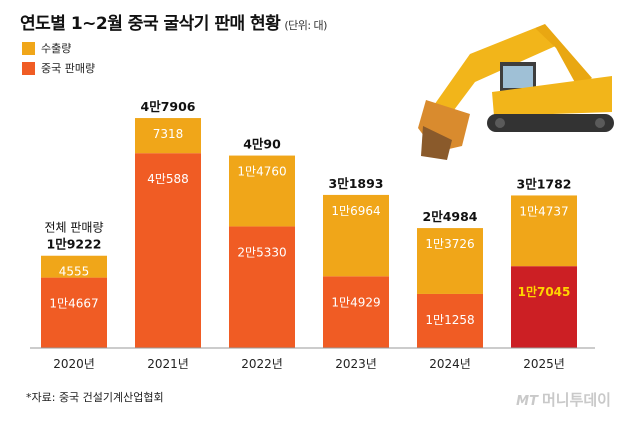  What do you see at coordinates (355, 302) in the screenshot?
I see `value-label-domestic-2023년: 1만4929` at bounding box center [355, 302].